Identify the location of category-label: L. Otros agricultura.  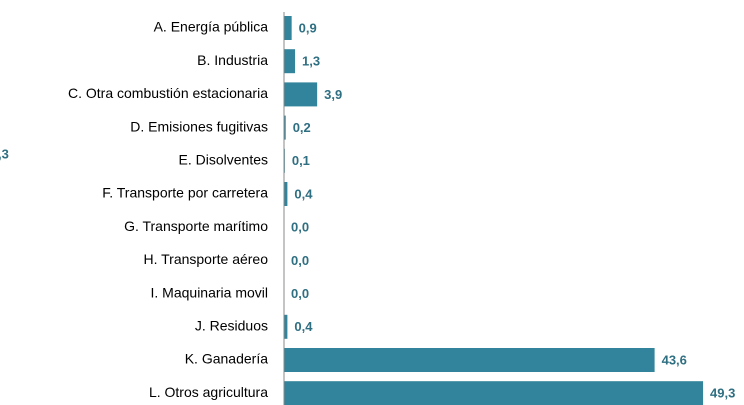
(208, 392).